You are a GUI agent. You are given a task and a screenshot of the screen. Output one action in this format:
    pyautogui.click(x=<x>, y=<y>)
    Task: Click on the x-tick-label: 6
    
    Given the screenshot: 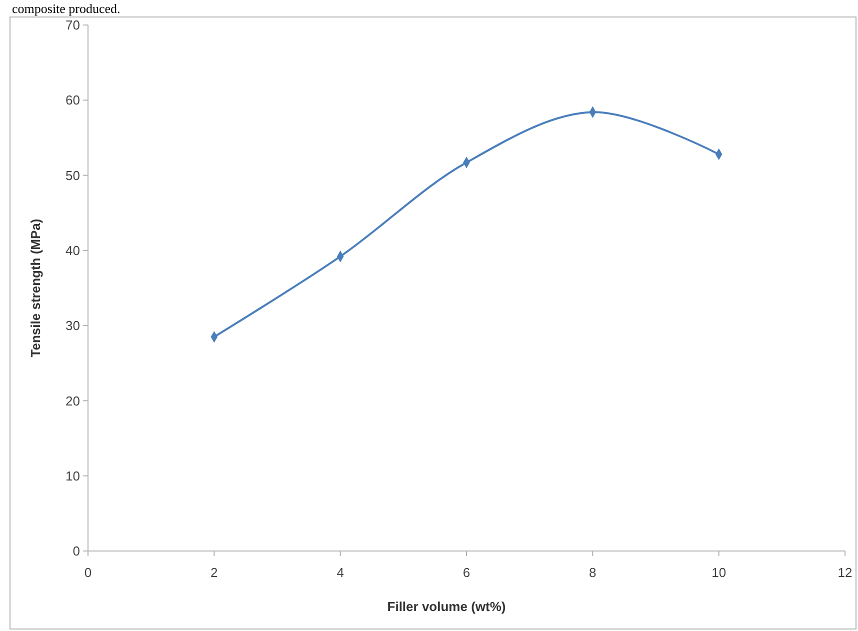 What is the action you would take?
    pyautogui.click(x=466, y=572)
    